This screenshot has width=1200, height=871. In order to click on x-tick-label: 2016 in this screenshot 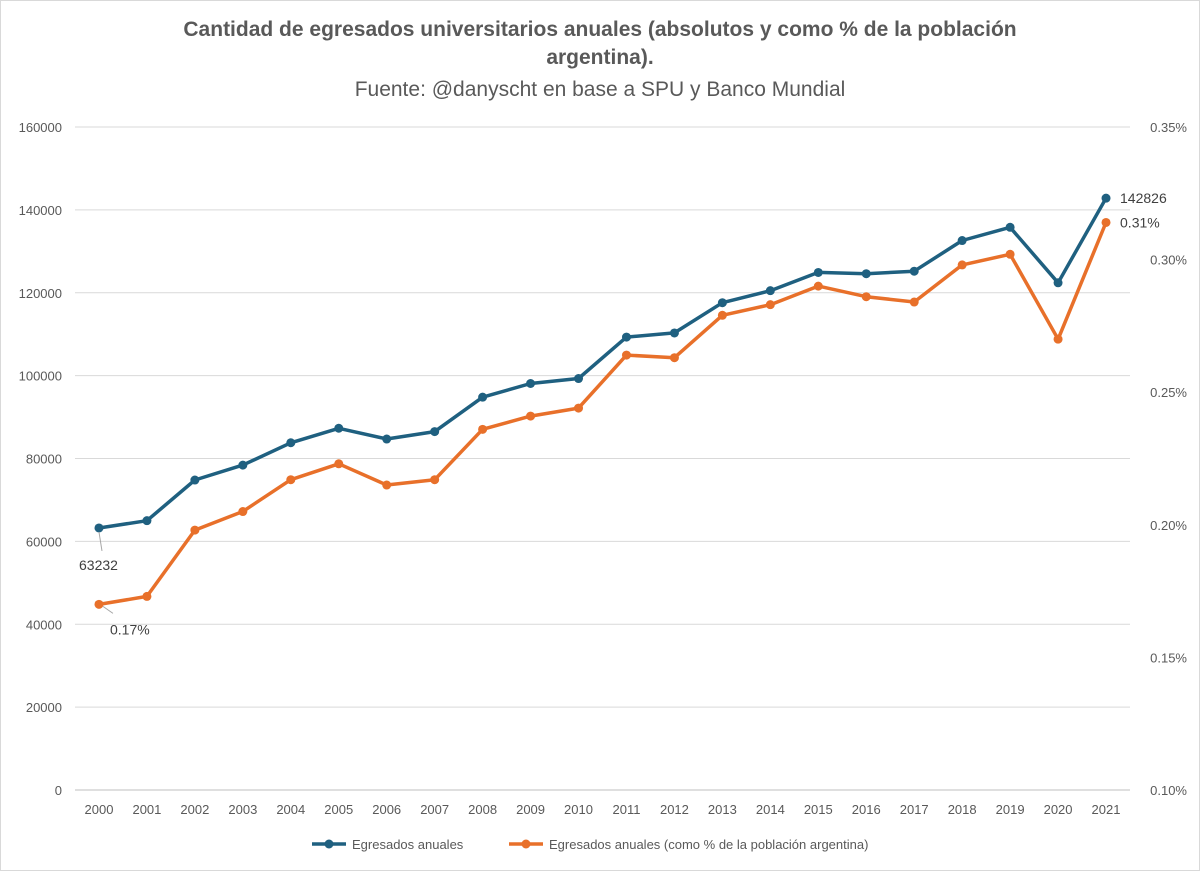, I will do `click(866, 809)`.